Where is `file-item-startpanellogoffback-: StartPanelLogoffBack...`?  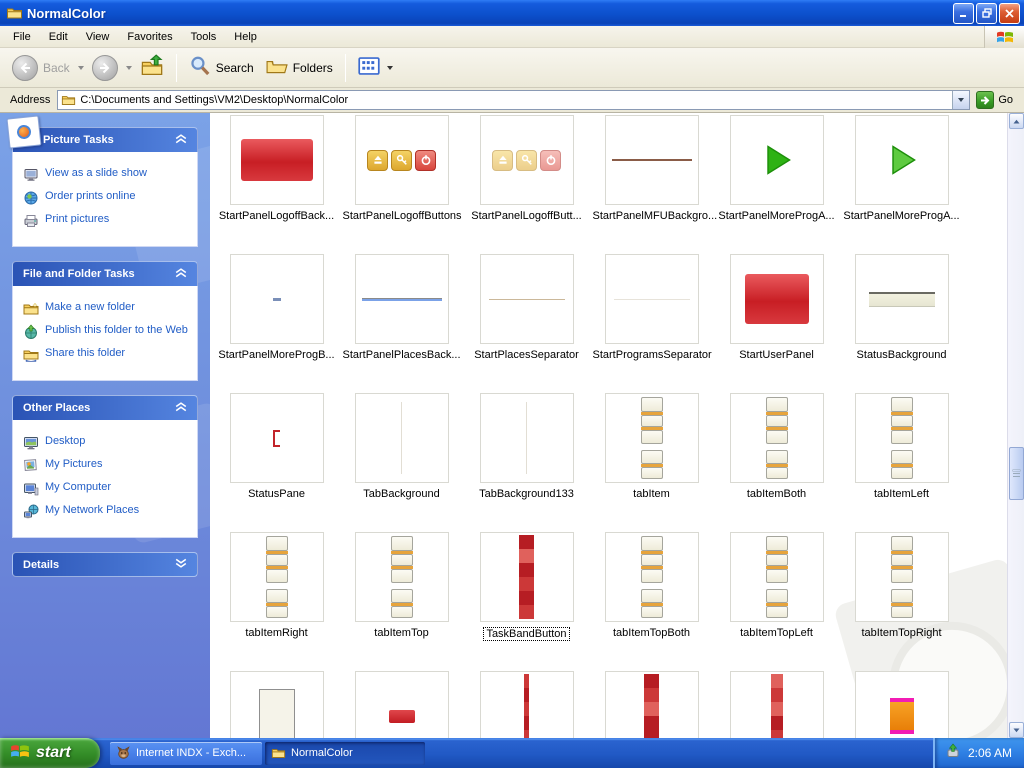 file-item-startpanellogoffback-: StartPanelLogoffBack... is located at coordinates (276, 184).